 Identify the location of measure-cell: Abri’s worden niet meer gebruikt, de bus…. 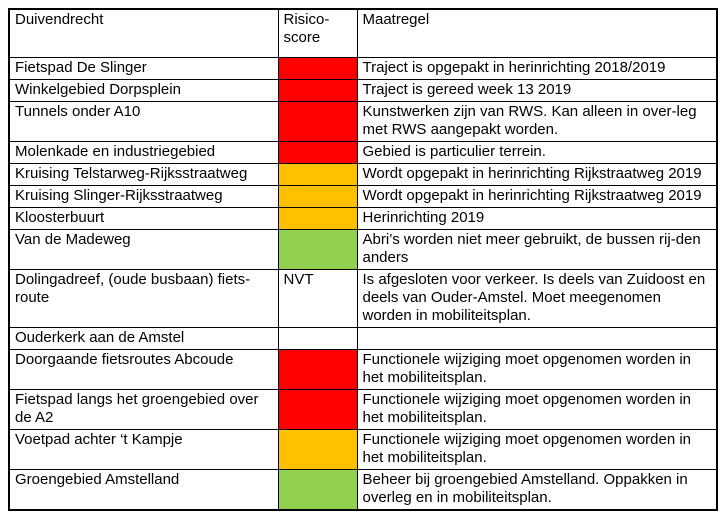
(537, 249).